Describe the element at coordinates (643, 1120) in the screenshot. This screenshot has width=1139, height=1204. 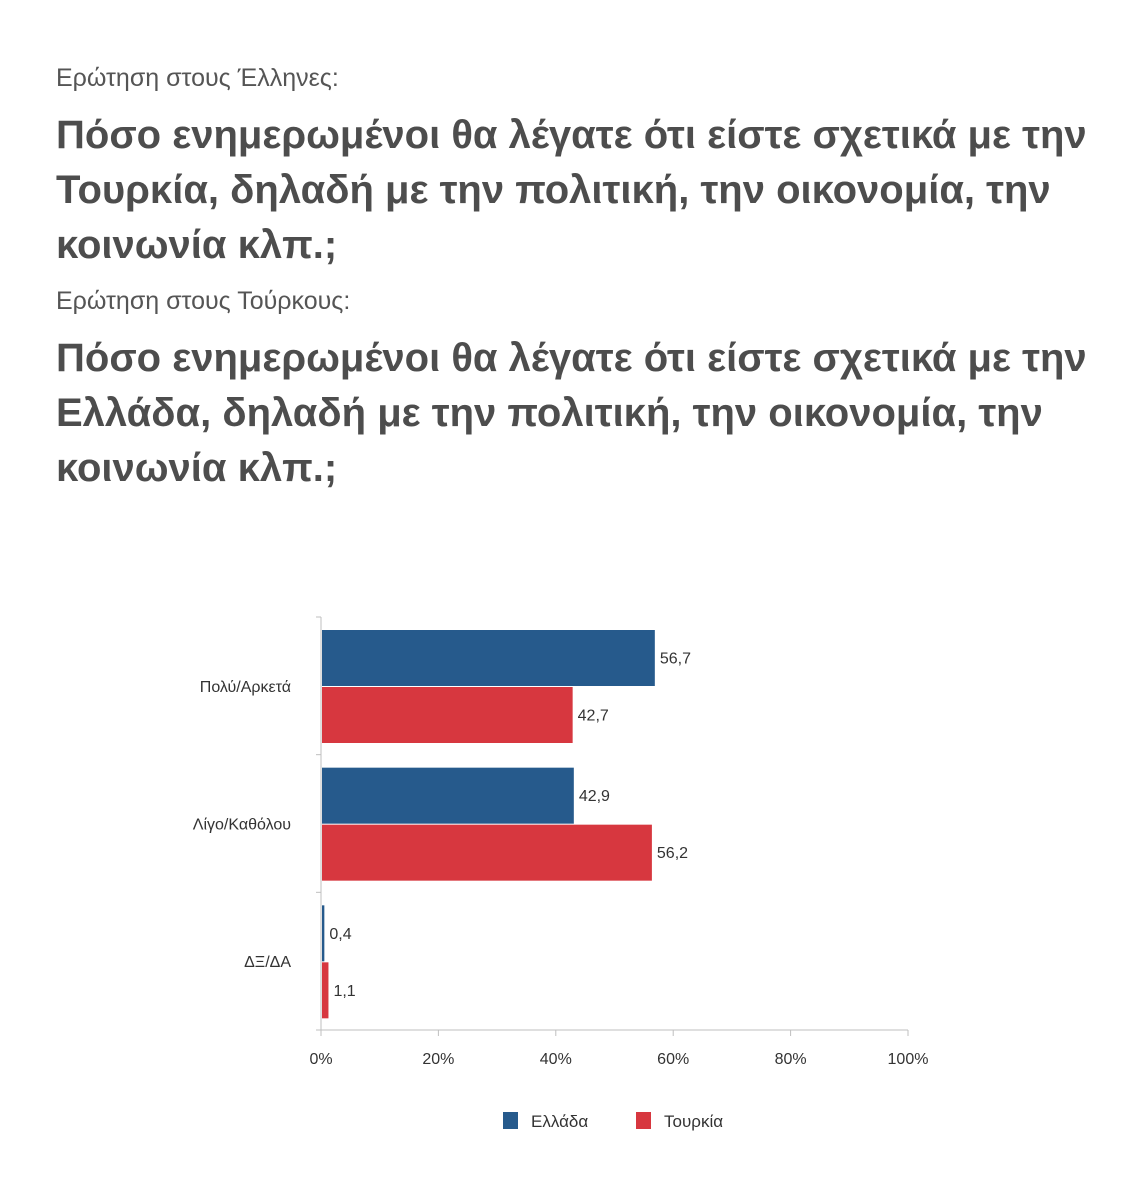
I see `legend-swatch-turkey` at that location.